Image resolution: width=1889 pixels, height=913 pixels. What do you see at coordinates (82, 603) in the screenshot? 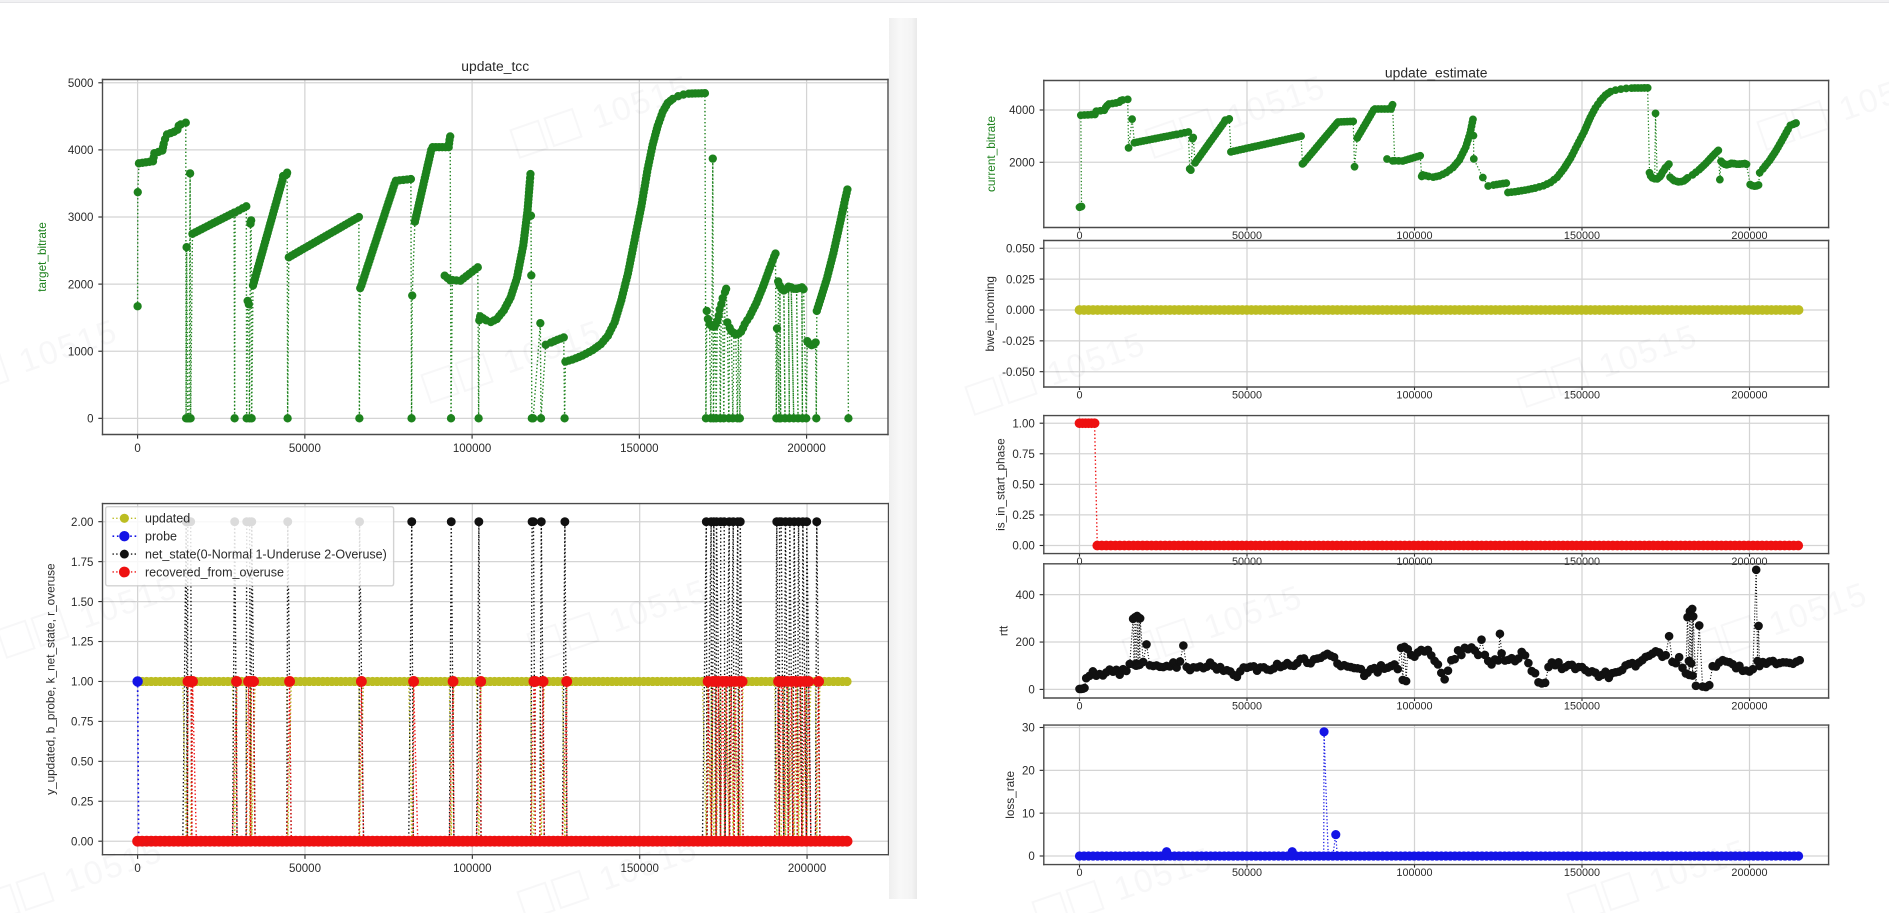
I see `svg-text: 1.50` at bounding box center [82, 603].